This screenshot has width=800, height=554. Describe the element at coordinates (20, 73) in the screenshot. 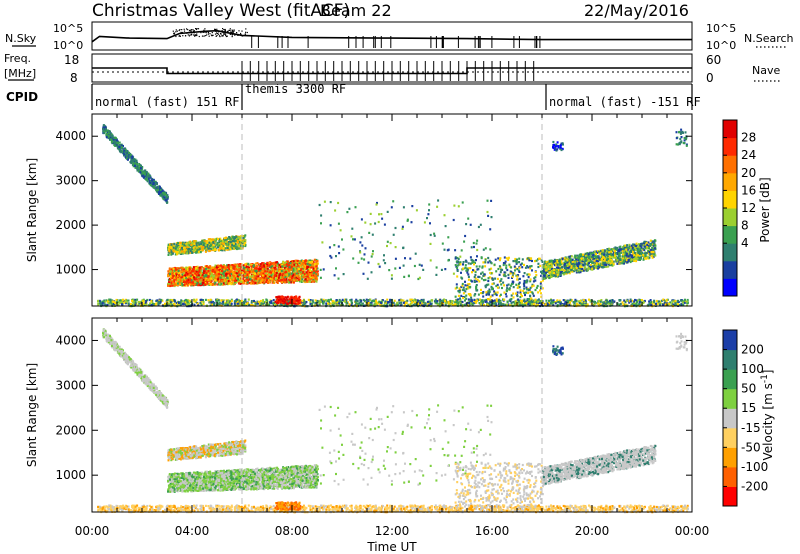

I see `freq-unit-label: [MHz]` at that location.